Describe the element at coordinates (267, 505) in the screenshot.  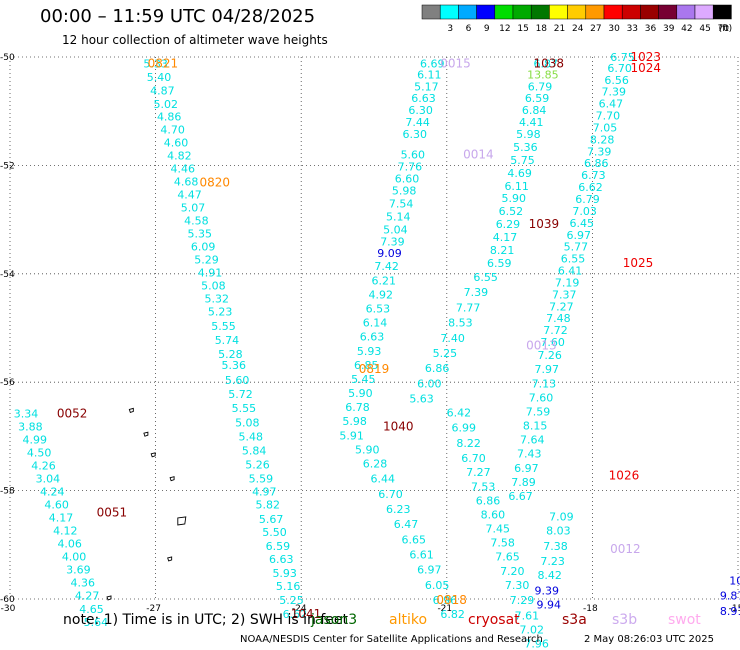
I see `swh-value-label: 5.82` at that location.